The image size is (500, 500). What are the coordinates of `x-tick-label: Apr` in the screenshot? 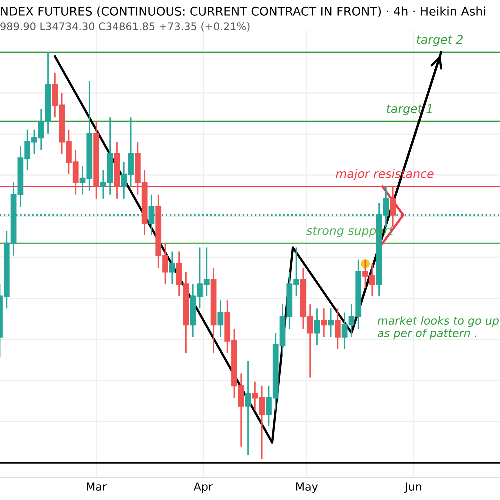 It's located at (204, 488).